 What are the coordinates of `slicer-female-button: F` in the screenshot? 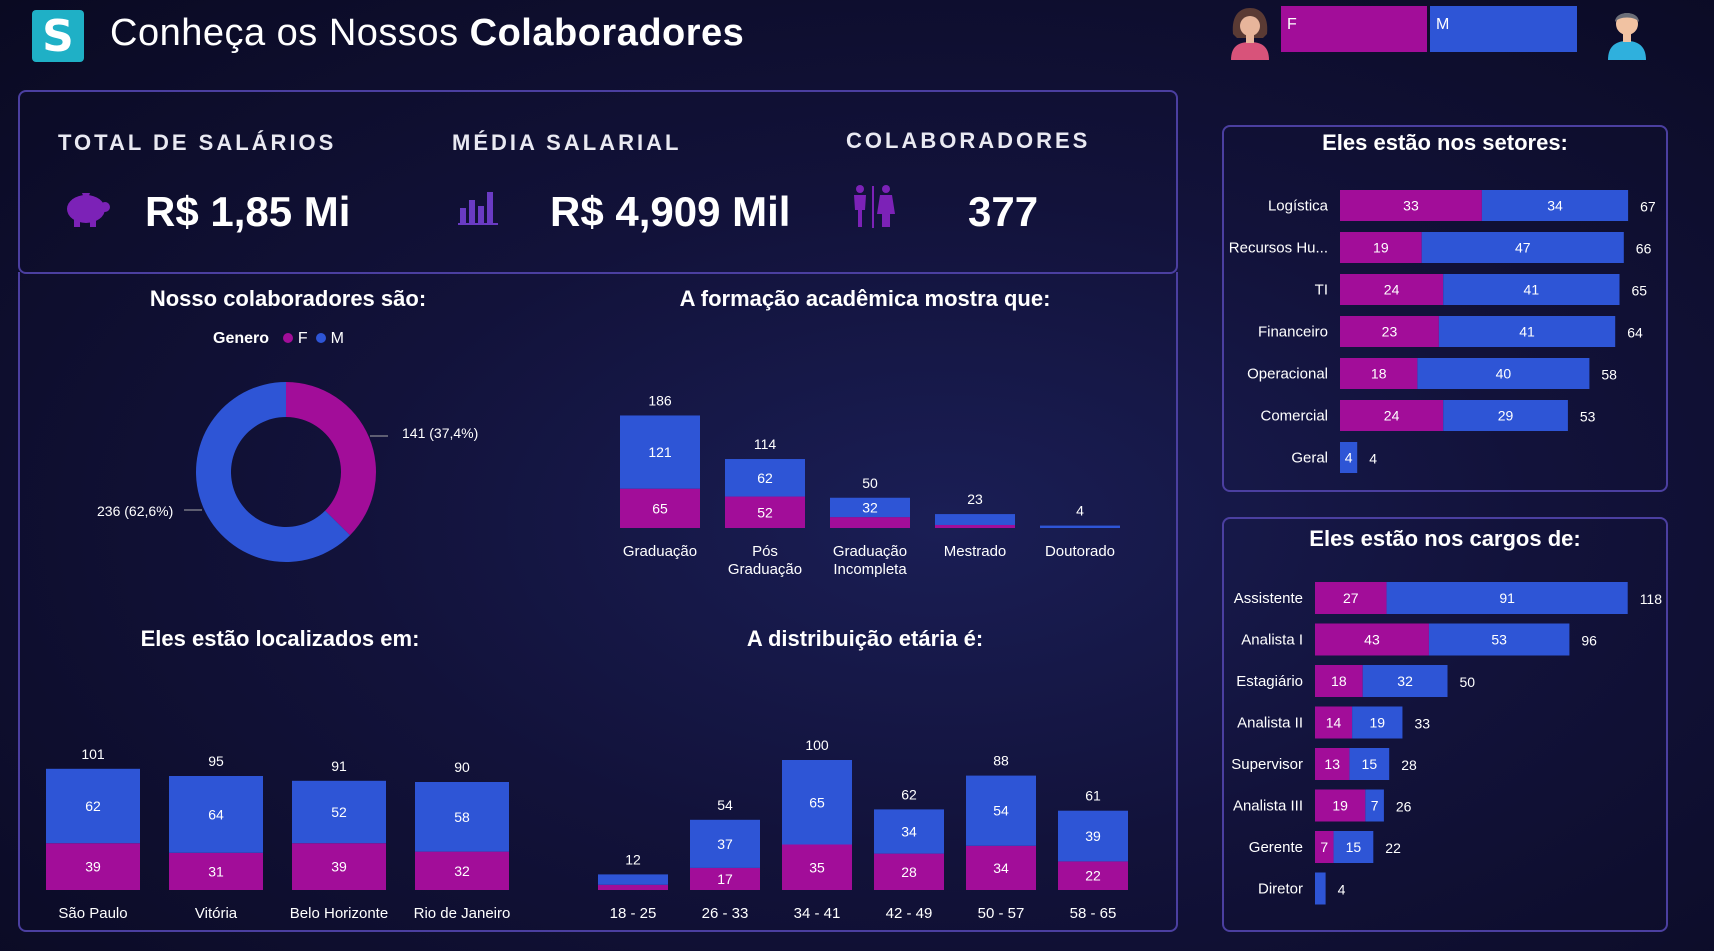 It's located at (1354, 29).